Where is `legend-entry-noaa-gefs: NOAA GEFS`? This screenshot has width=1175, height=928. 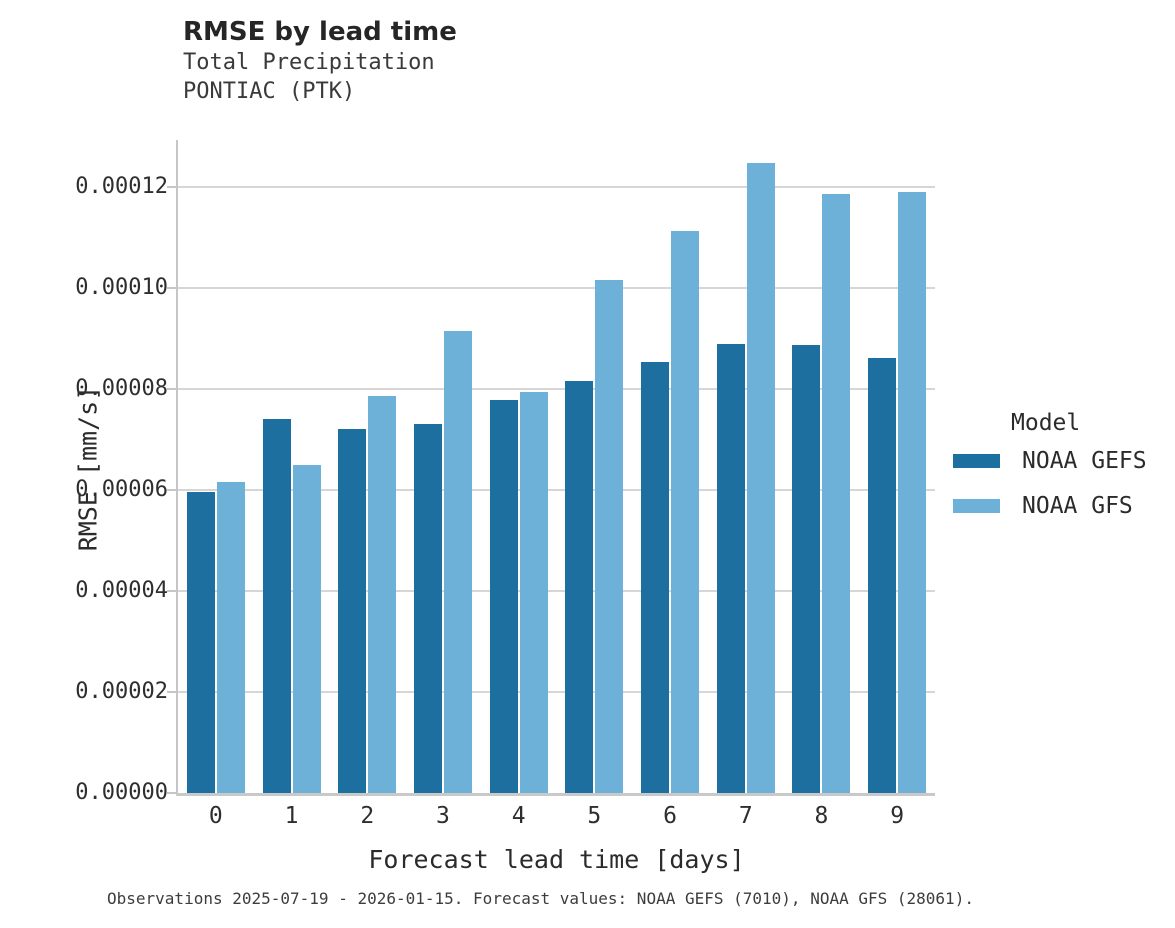
legend-entry-noaa-gefs: NOAA GEFS is located at coordinates (1050, 461).